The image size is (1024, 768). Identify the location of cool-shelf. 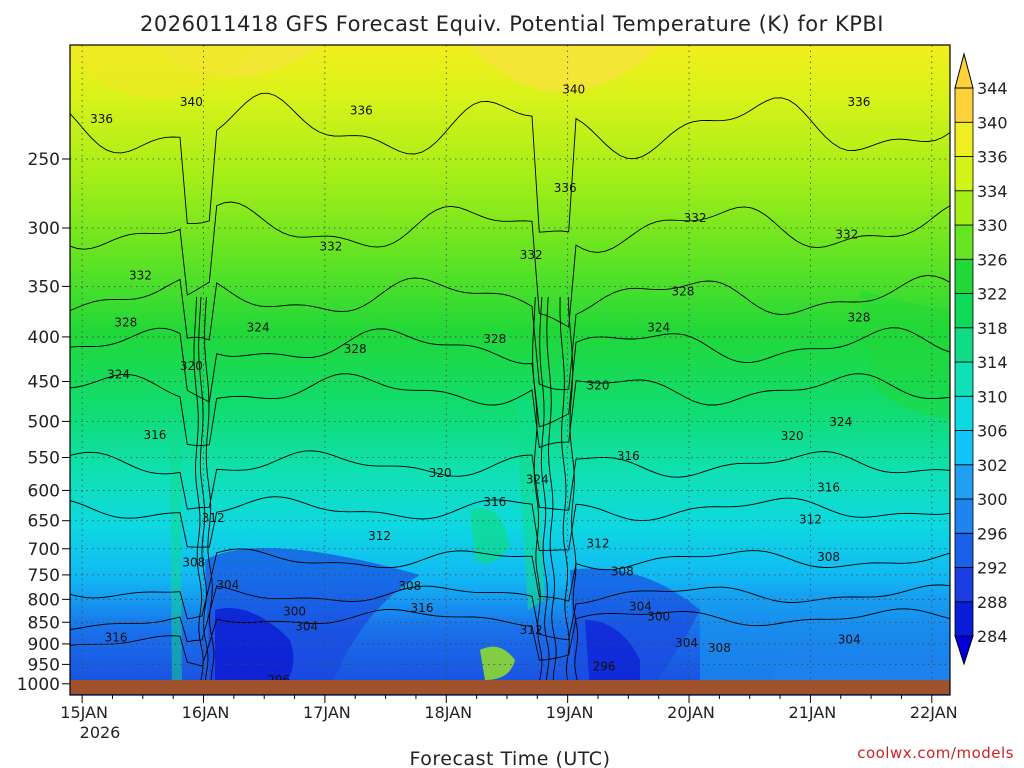
(860, 667).